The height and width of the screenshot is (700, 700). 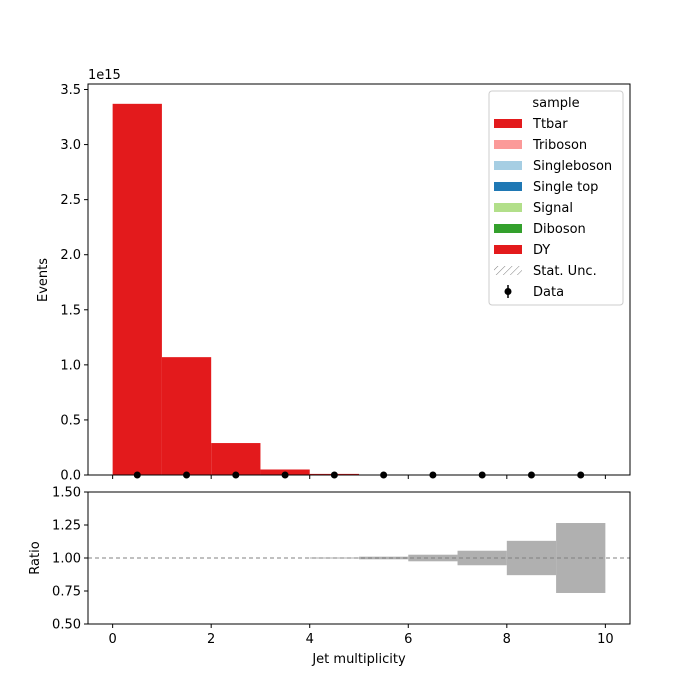 I want to click on ratio-x-tick-label-3: 6, so click(x=408, y=639).